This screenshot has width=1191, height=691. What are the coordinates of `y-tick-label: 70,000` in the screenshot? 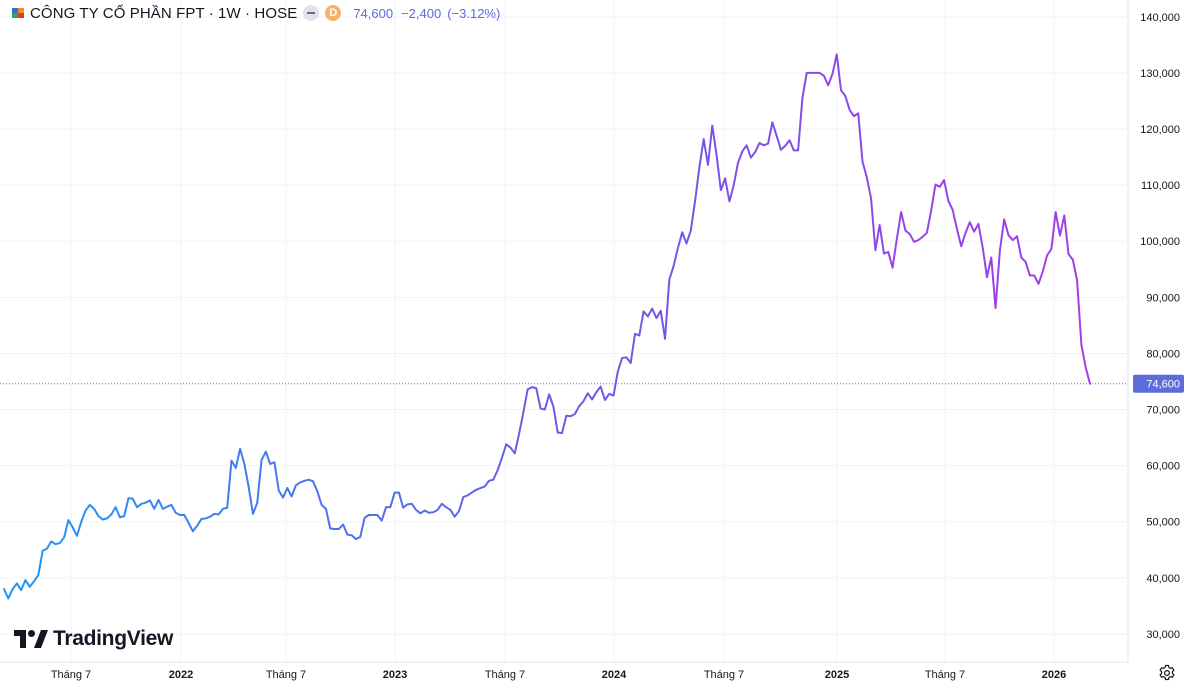 It's located at (1163, 411).